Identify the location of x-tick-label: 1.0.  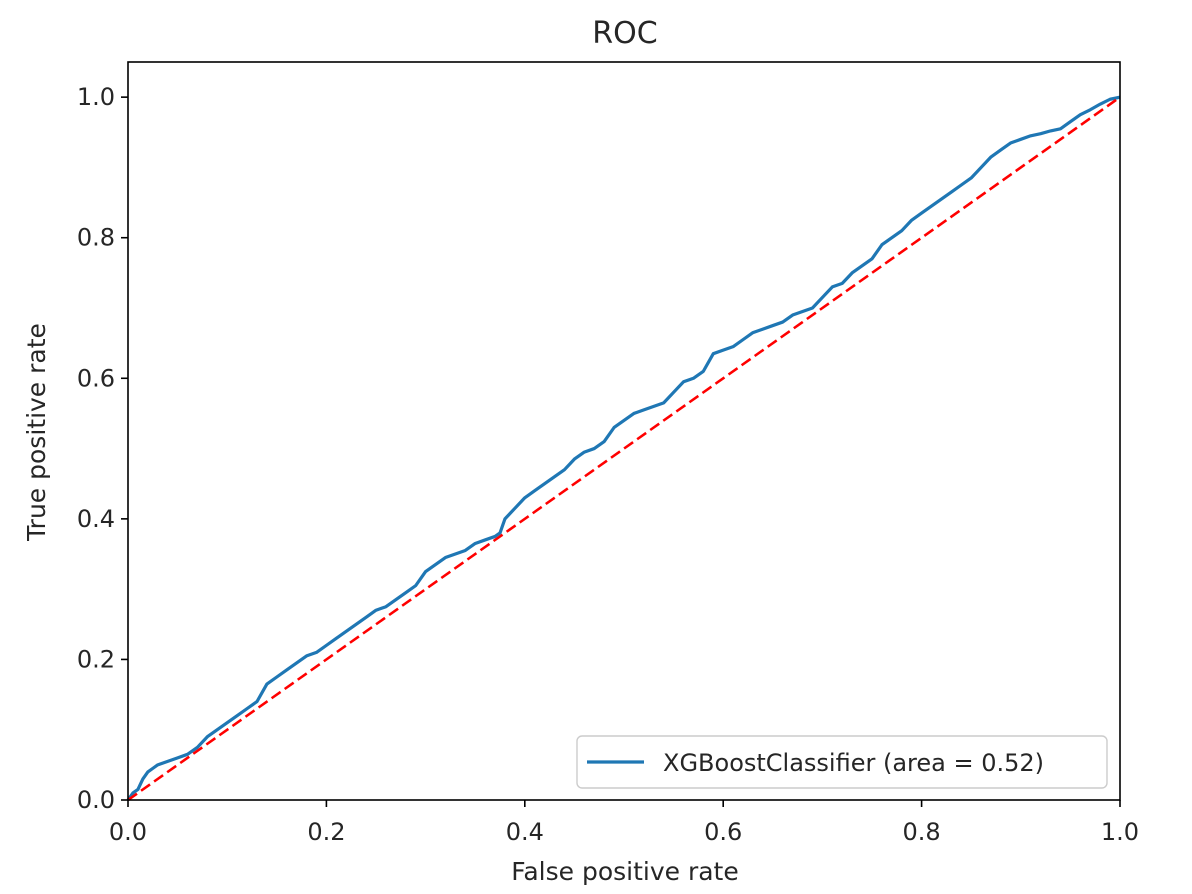
(1120, 832).